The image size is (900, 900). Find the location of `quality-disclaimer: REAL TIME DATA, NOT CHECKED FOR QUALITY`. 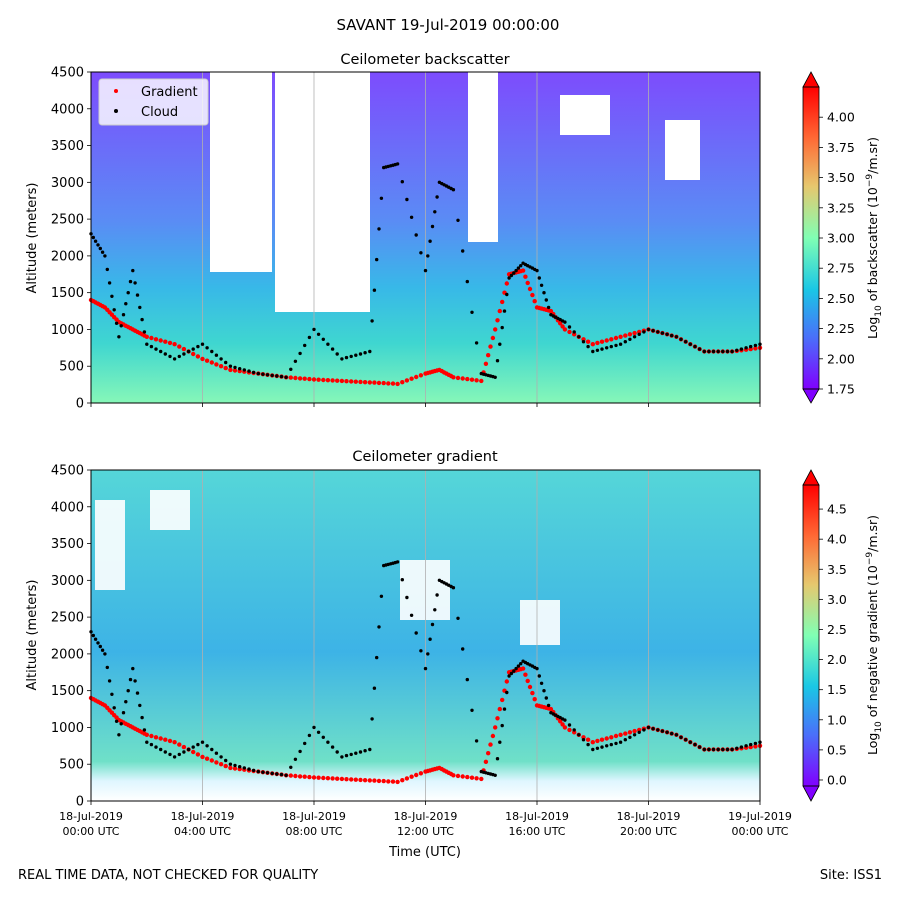

quality-disclaimer: REAL TIME DATA, NOT CHECKED FOR QUALITY is located at coordinates (168, 875).